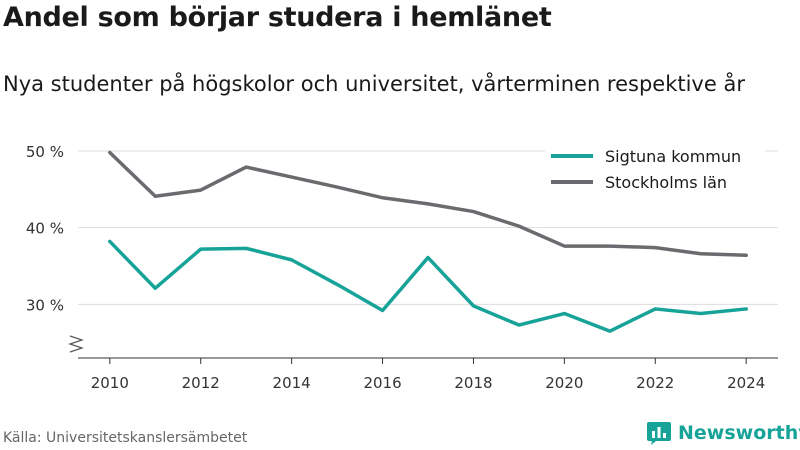 Image resolution: width=800 pixels, height=450 pixels. What do you see at coordinates (666, 182) in the screenshot?
I see `legend-label: Stockholms län` at bounding box center [666, 182].